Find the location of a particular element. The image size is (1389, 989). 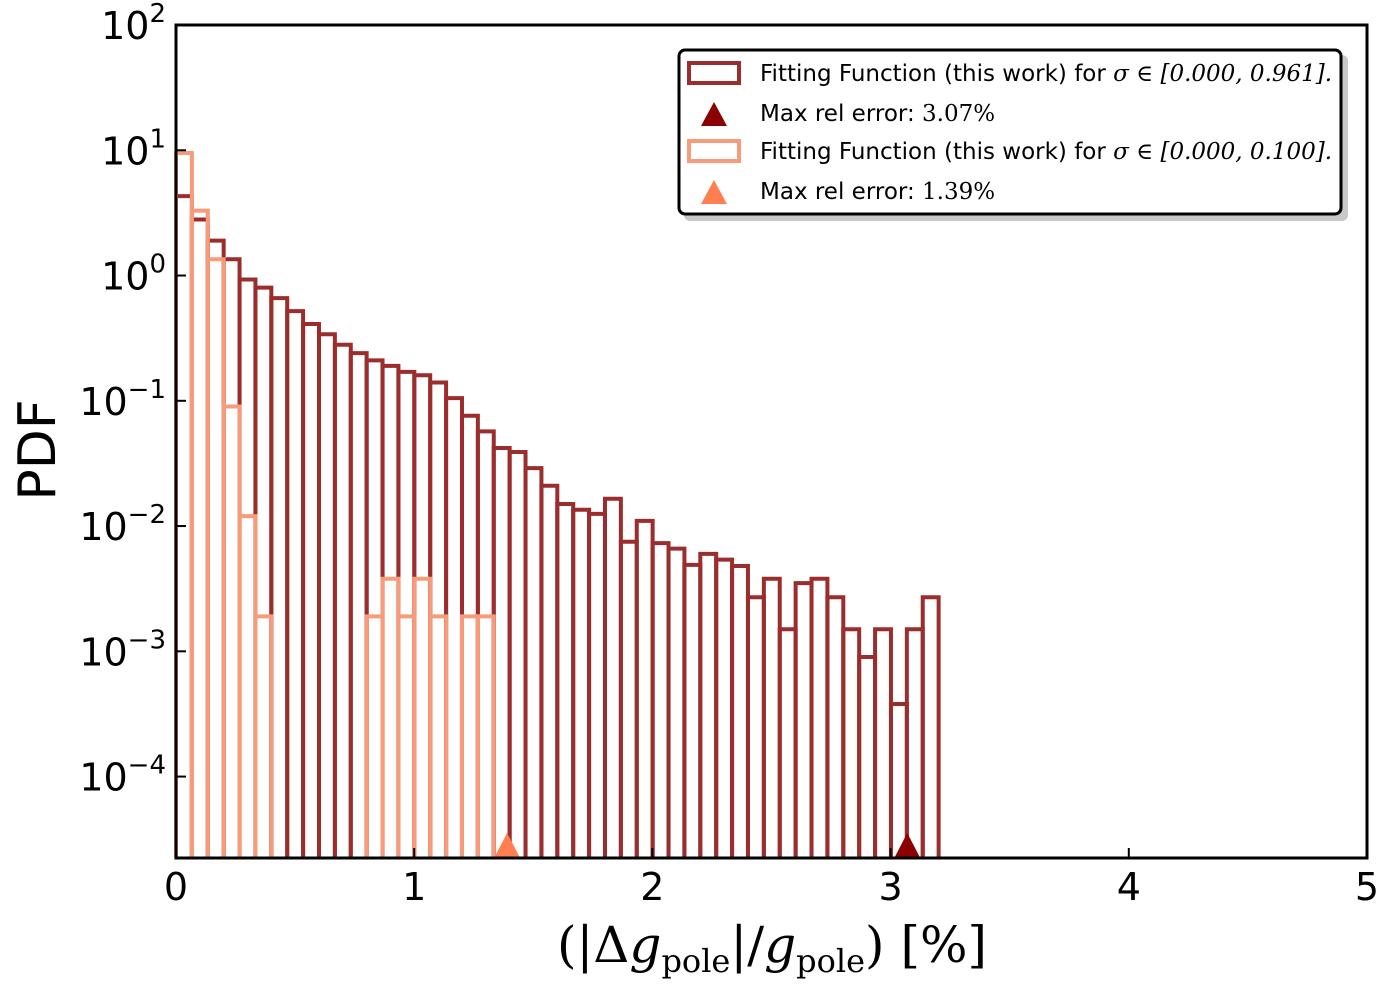

y-tick-label-2: 10⁰ is located at coordinates (133, 274).